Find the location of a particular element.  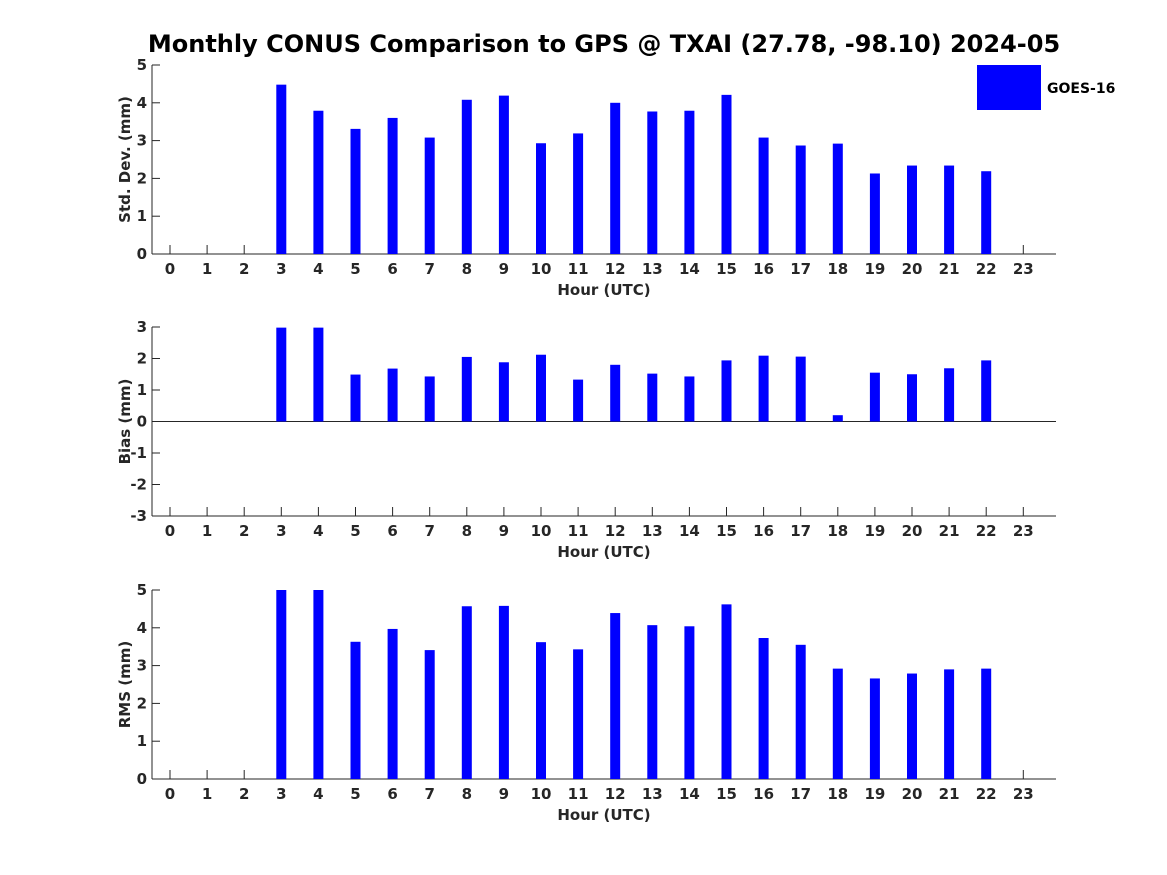

x-tick-label: 2 is located at coordinates (244, 794).